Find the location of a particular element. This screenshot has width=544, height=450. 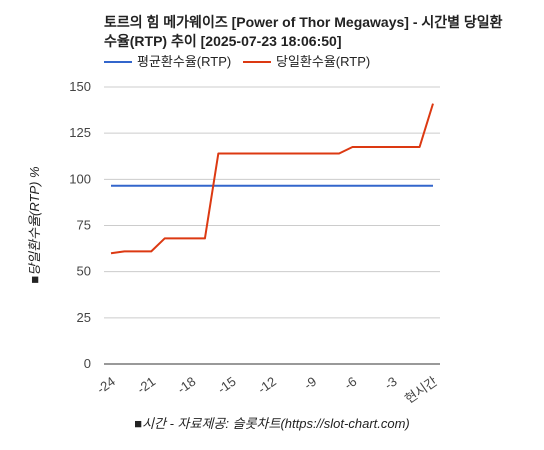

x-tick-label: -24 is located at coordinates (106, 385).